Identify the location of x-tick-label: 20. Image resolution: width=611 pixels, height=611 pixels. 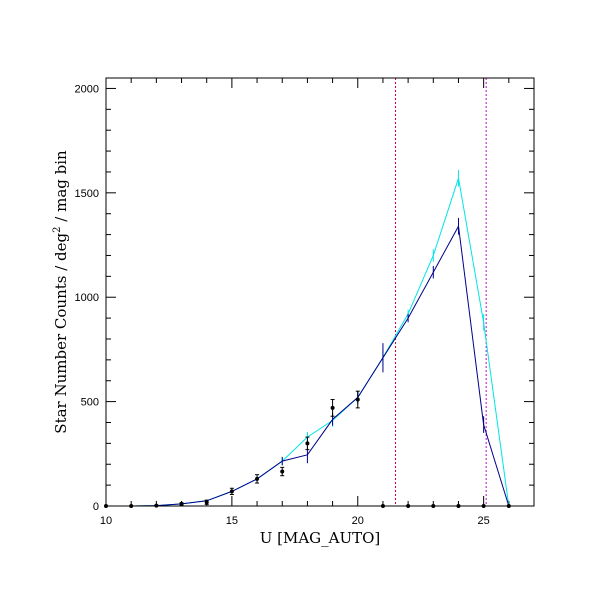
(358, 521).